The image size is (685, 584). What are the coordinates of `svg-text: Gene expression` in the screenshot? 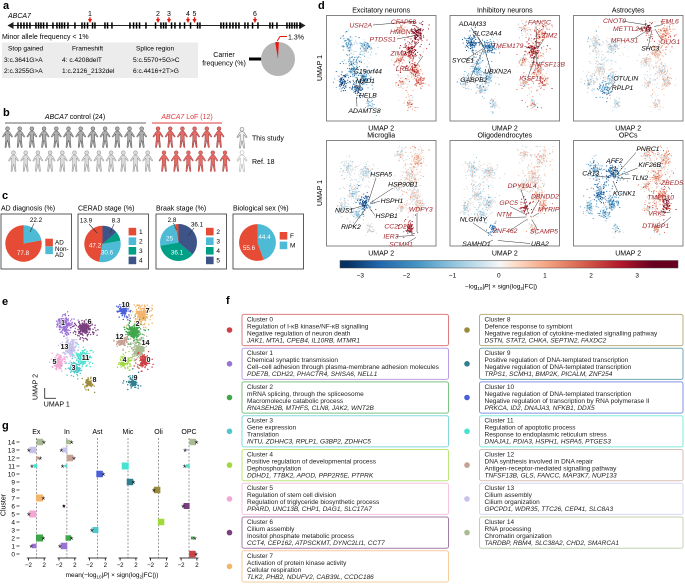 It's located at (272, 428).